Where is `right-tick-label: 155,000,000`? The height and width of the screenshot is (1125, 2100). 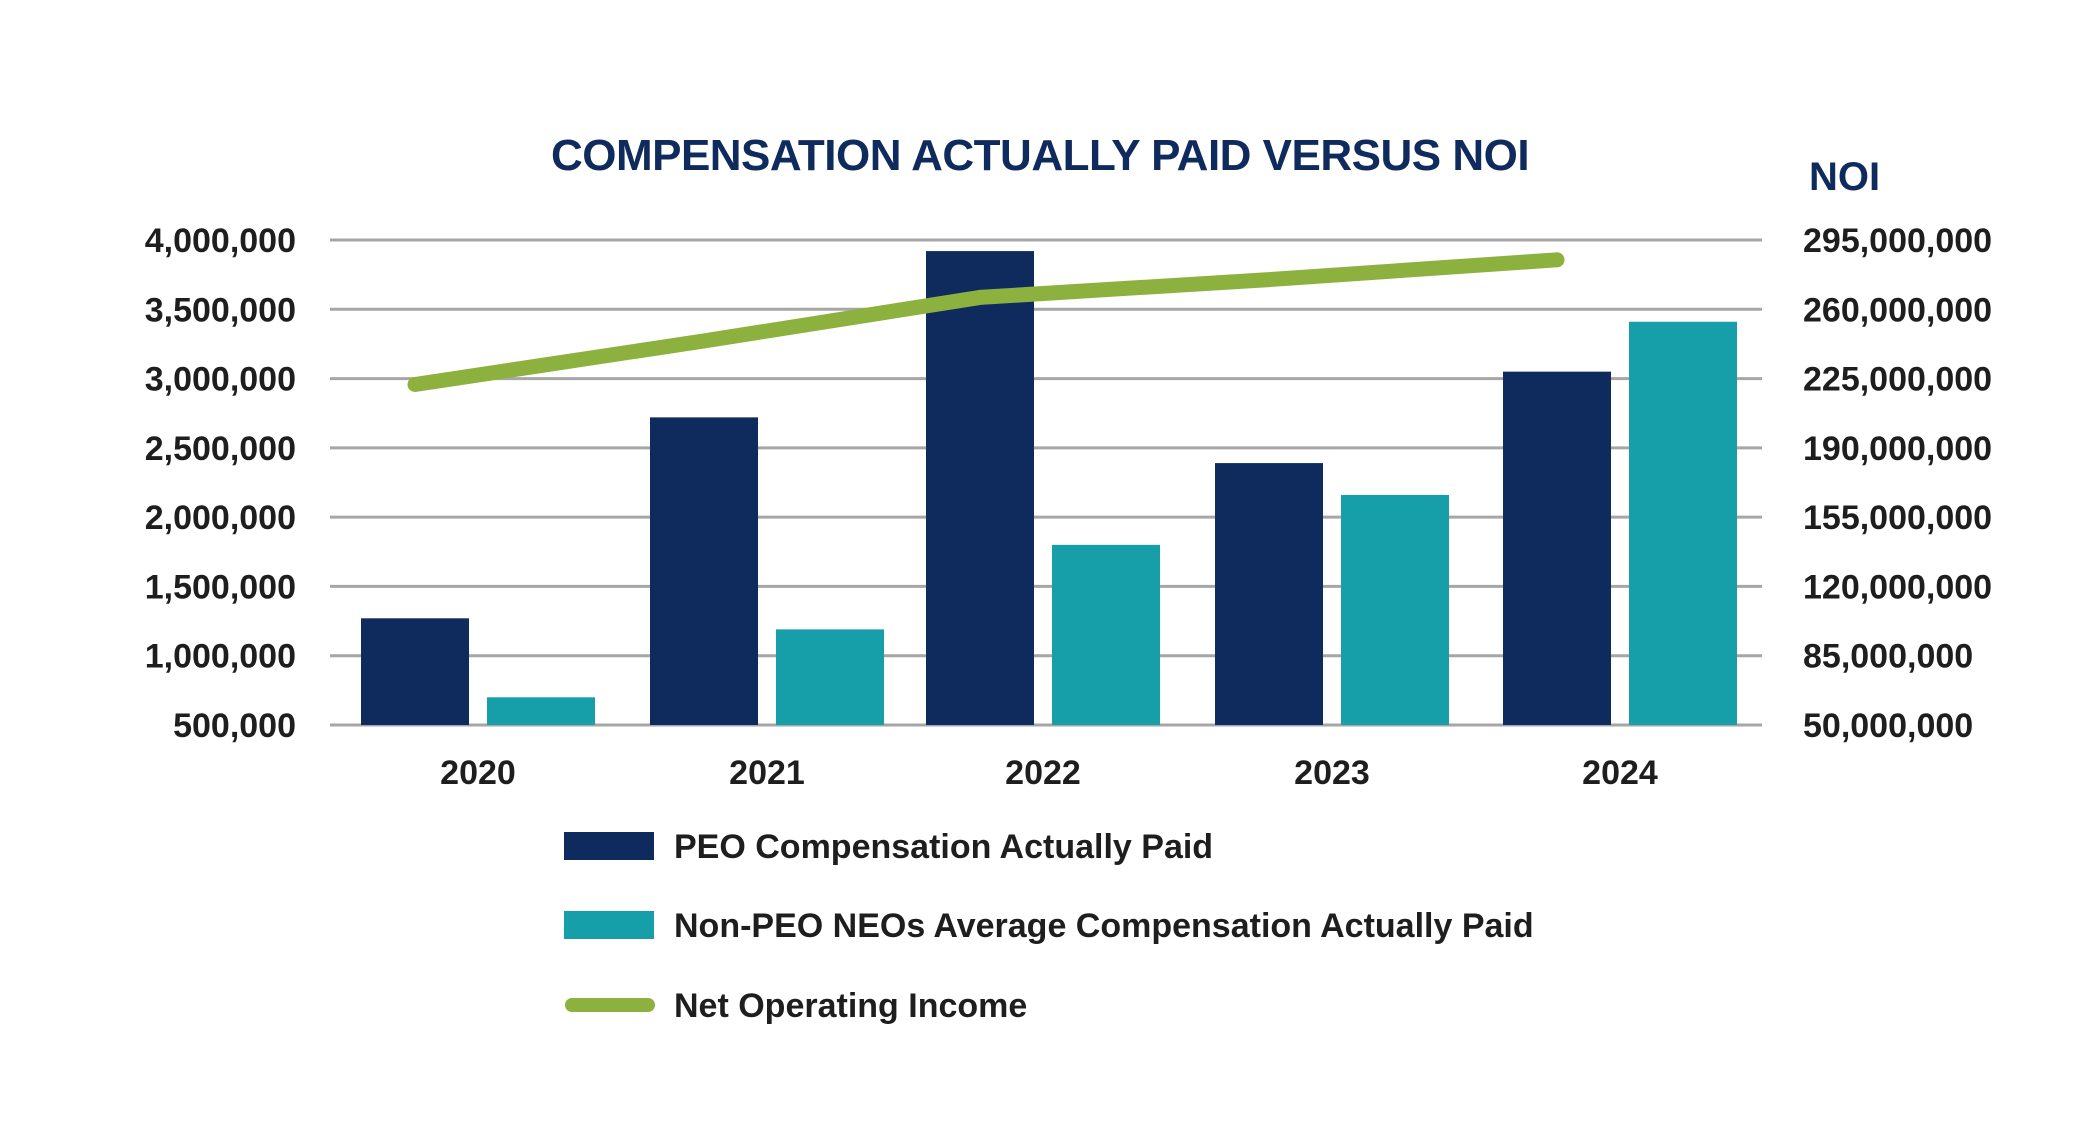
right-tick-label: 155,000,000 is located at coordinates (1897, 518).